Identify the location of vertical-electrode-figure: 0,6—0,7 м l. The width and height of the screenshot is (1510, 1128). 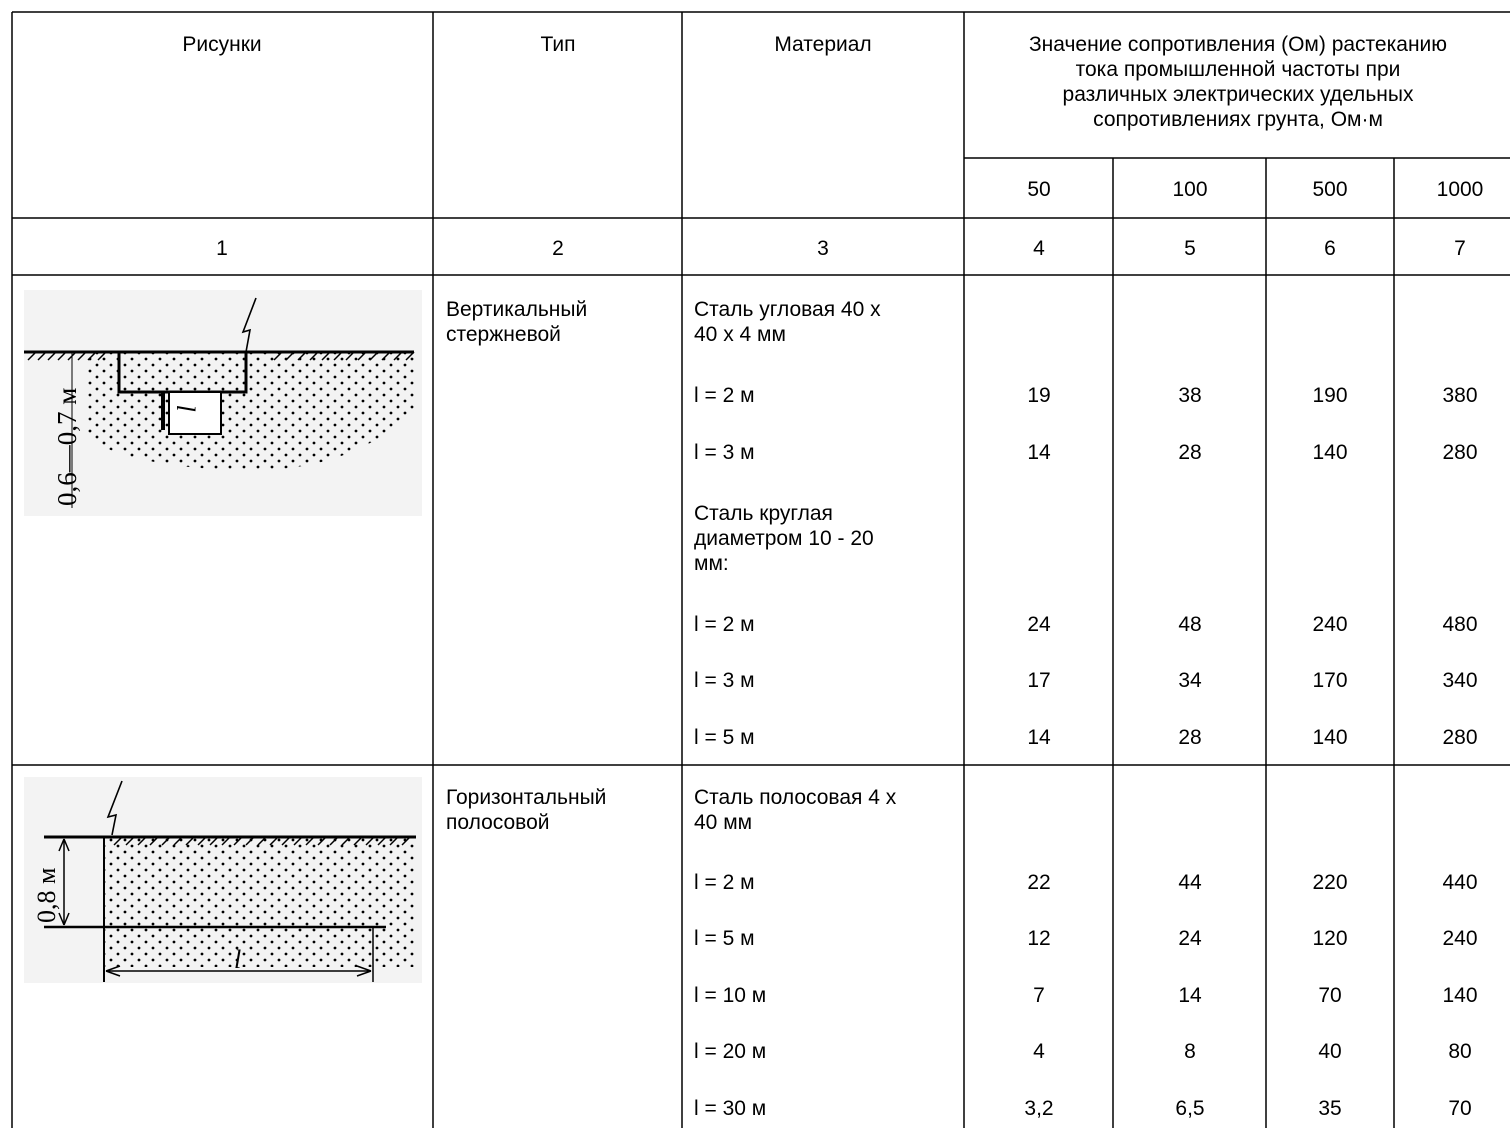
(223, 403).